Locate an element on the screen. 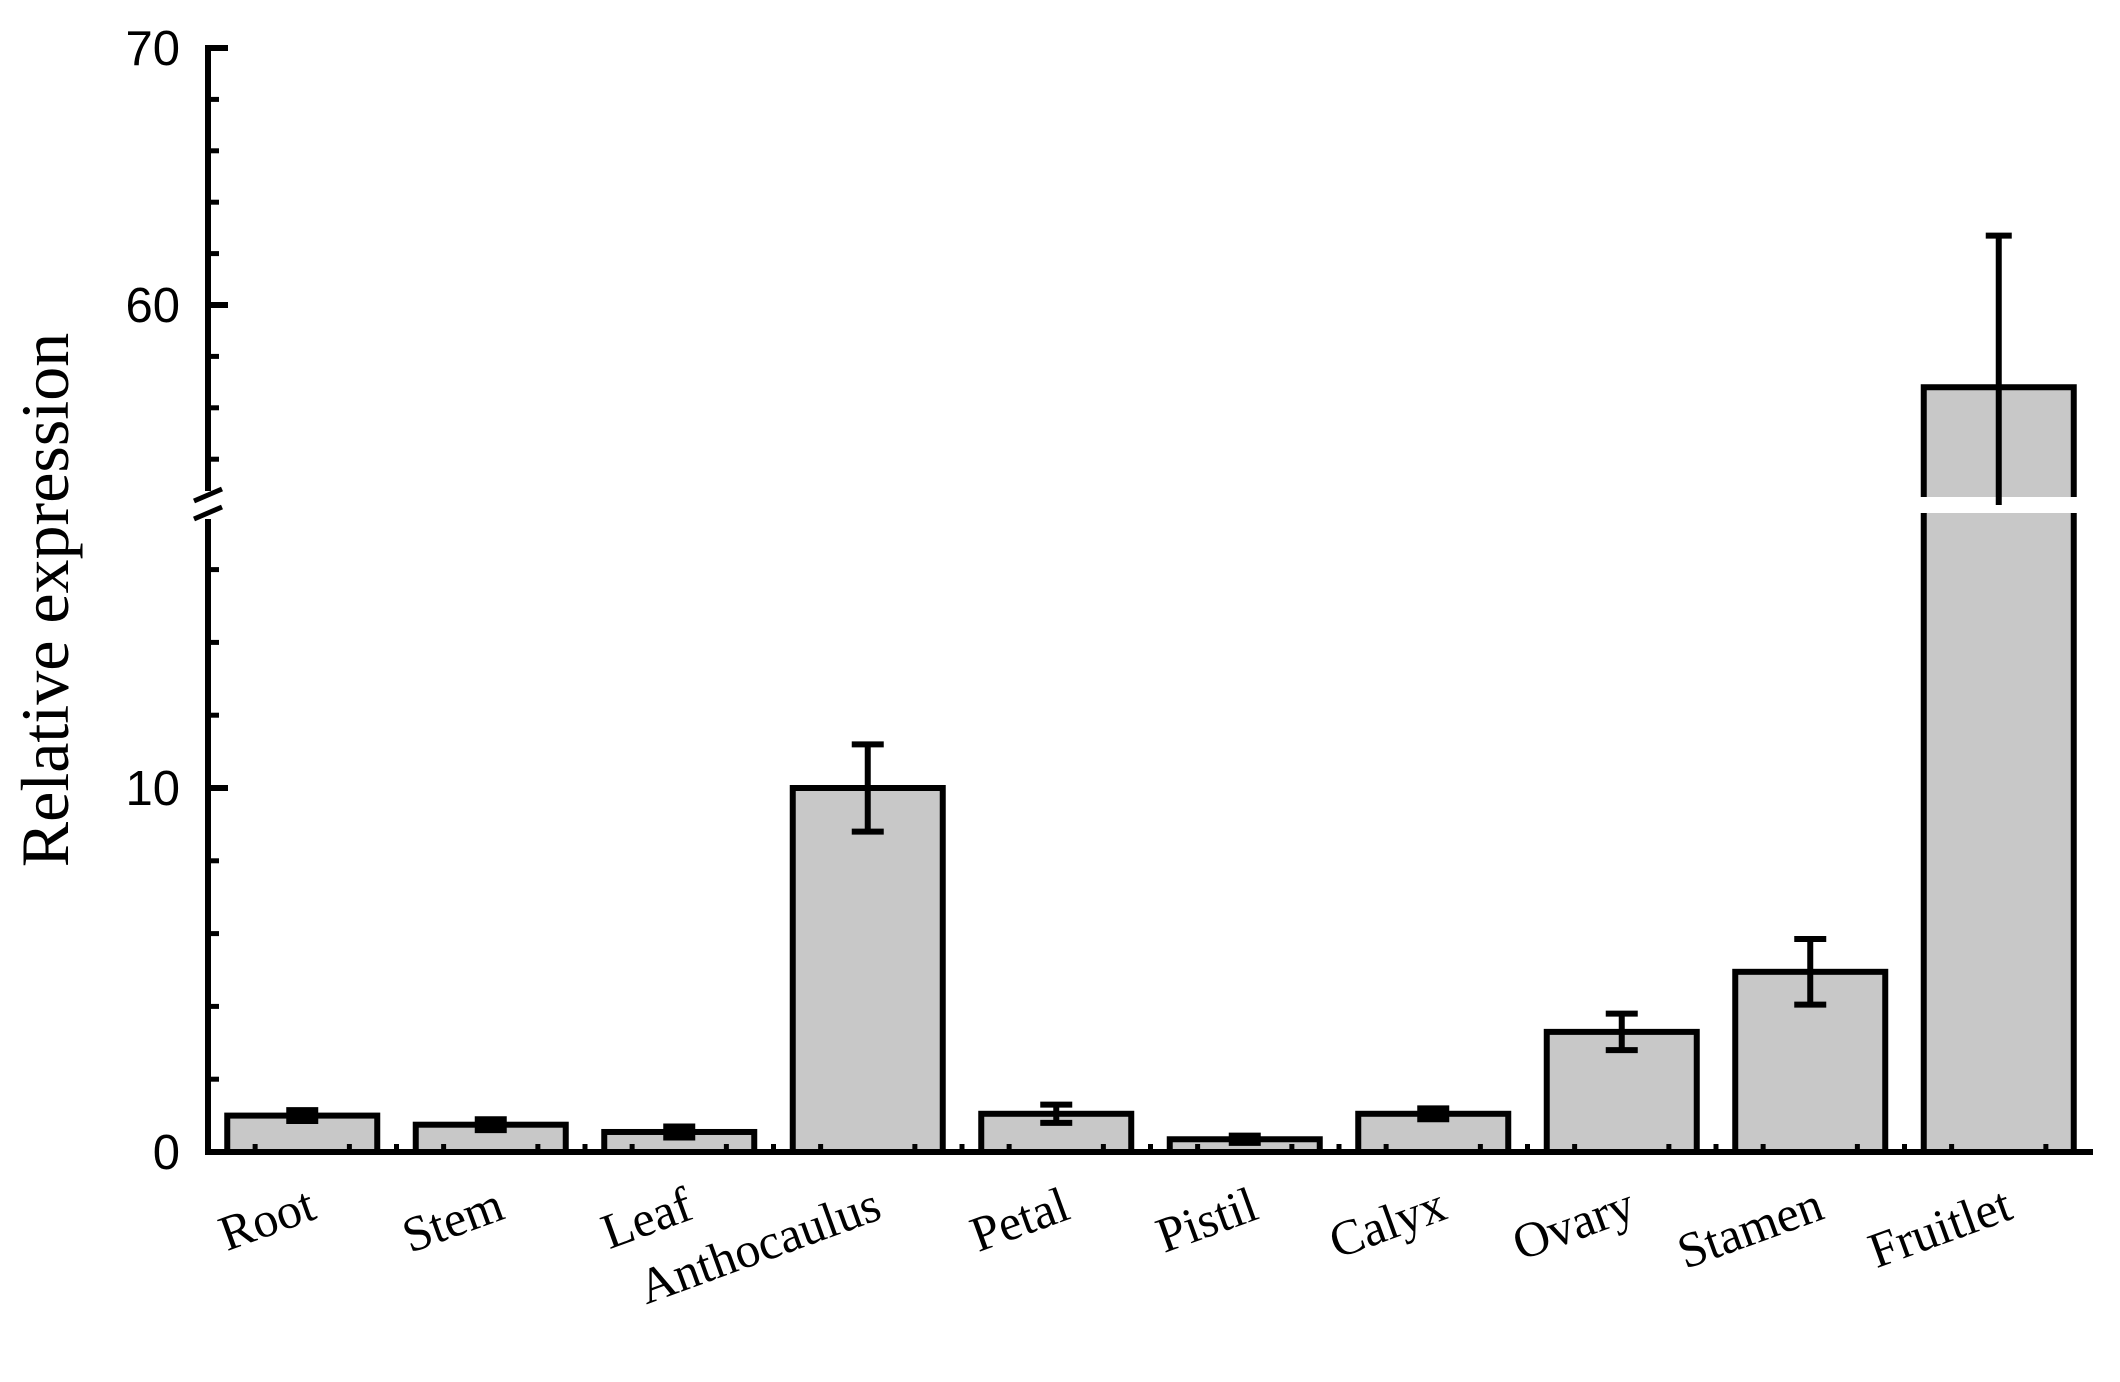 This screenshot has width=2120, height=1382. x-tick-label: Calyx is located at coordinates (1387, 1222).